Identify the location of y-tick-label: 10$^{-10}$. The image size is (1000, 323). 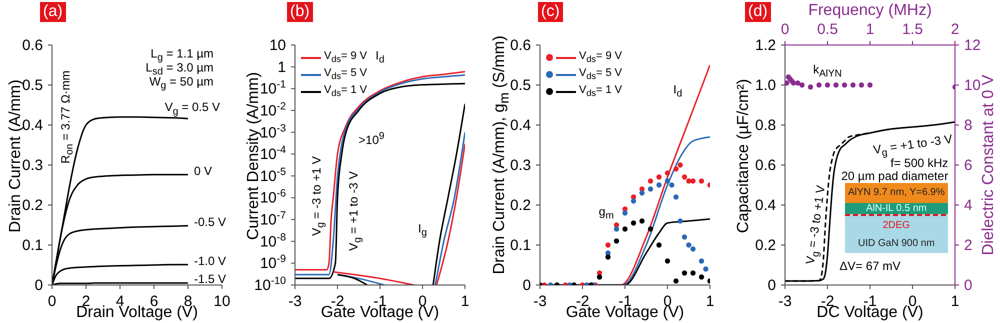
(270, 284).